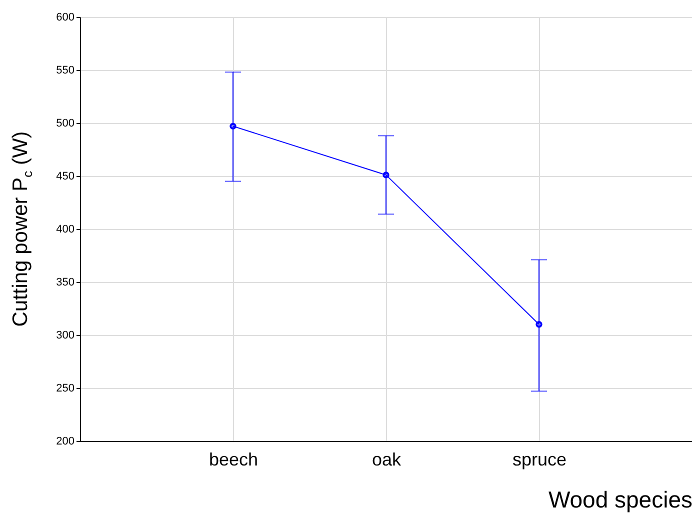 The height and width of the screenshot is (517, 692). What do you see at coordinates (387, 460) in the screenshot?
I see `x-tick-label: oak` at bounding box center [387, 460].